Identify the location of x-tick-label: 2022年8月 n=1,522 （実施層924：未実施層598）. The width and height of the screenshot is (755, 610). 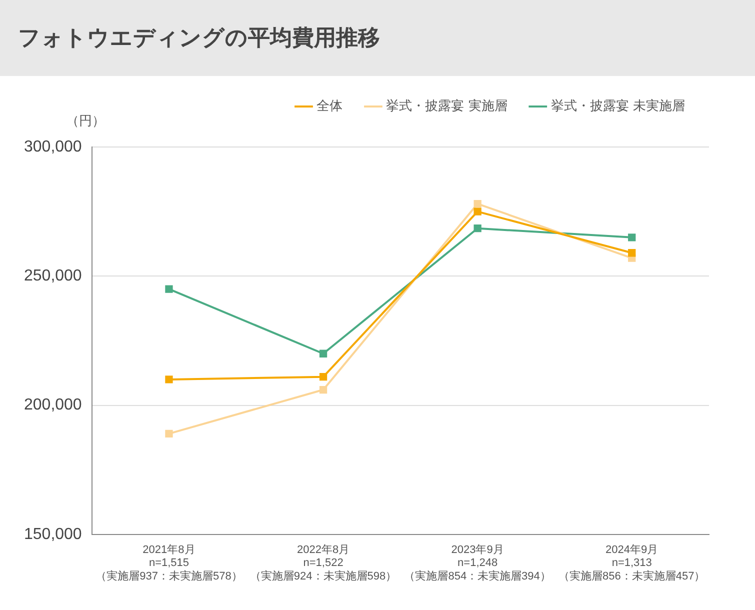
(323, 563).